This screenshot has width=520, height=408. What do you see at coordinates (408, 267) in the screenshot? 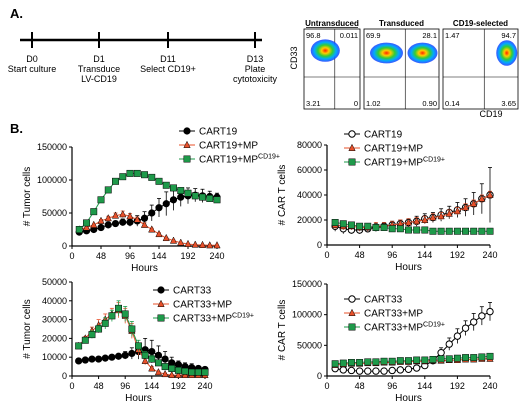
I see `x-axis-label: Hours` at bounding box center [408, 267].